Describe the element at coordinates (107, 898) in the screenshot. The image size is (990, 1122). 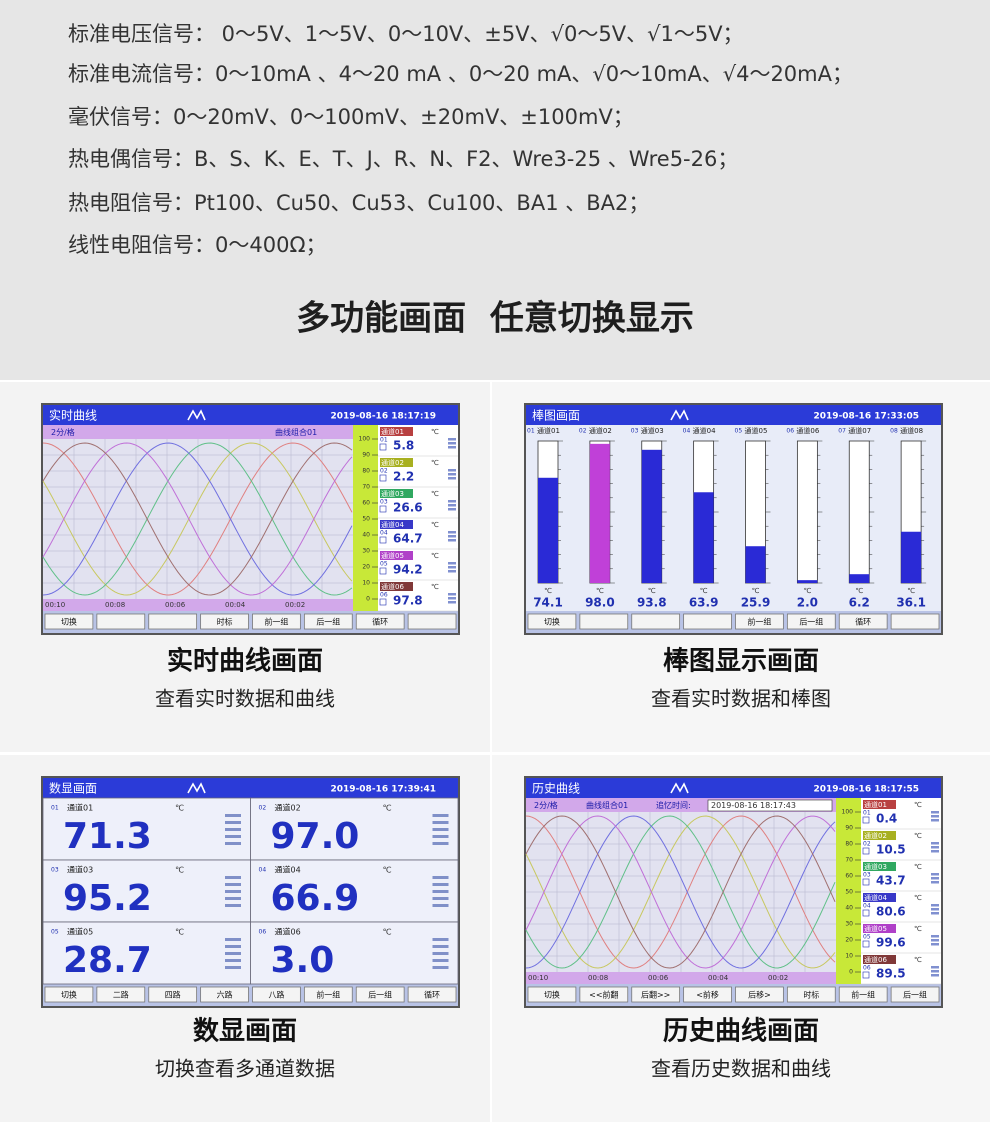
I see `channel-value: 95.2` at that location.